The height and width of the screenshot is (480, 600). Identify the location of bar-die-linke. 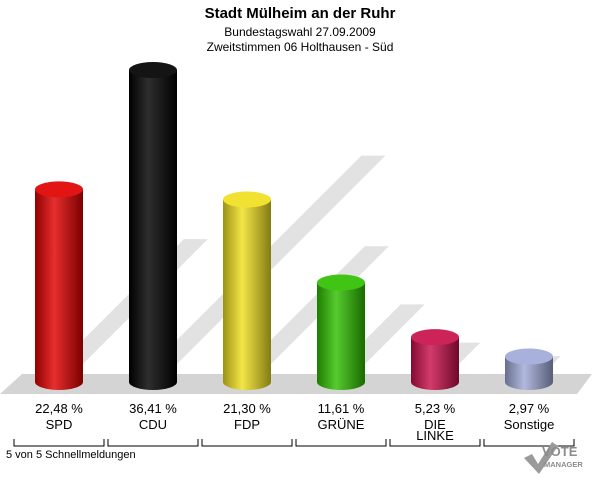
(435, 359).